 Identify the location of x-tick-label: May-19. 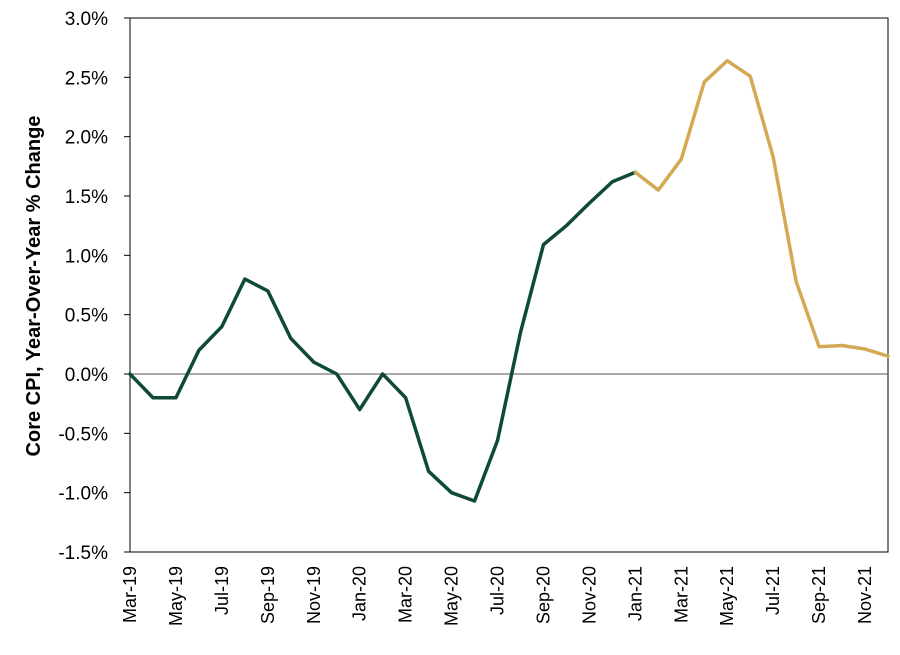
(176, 596).